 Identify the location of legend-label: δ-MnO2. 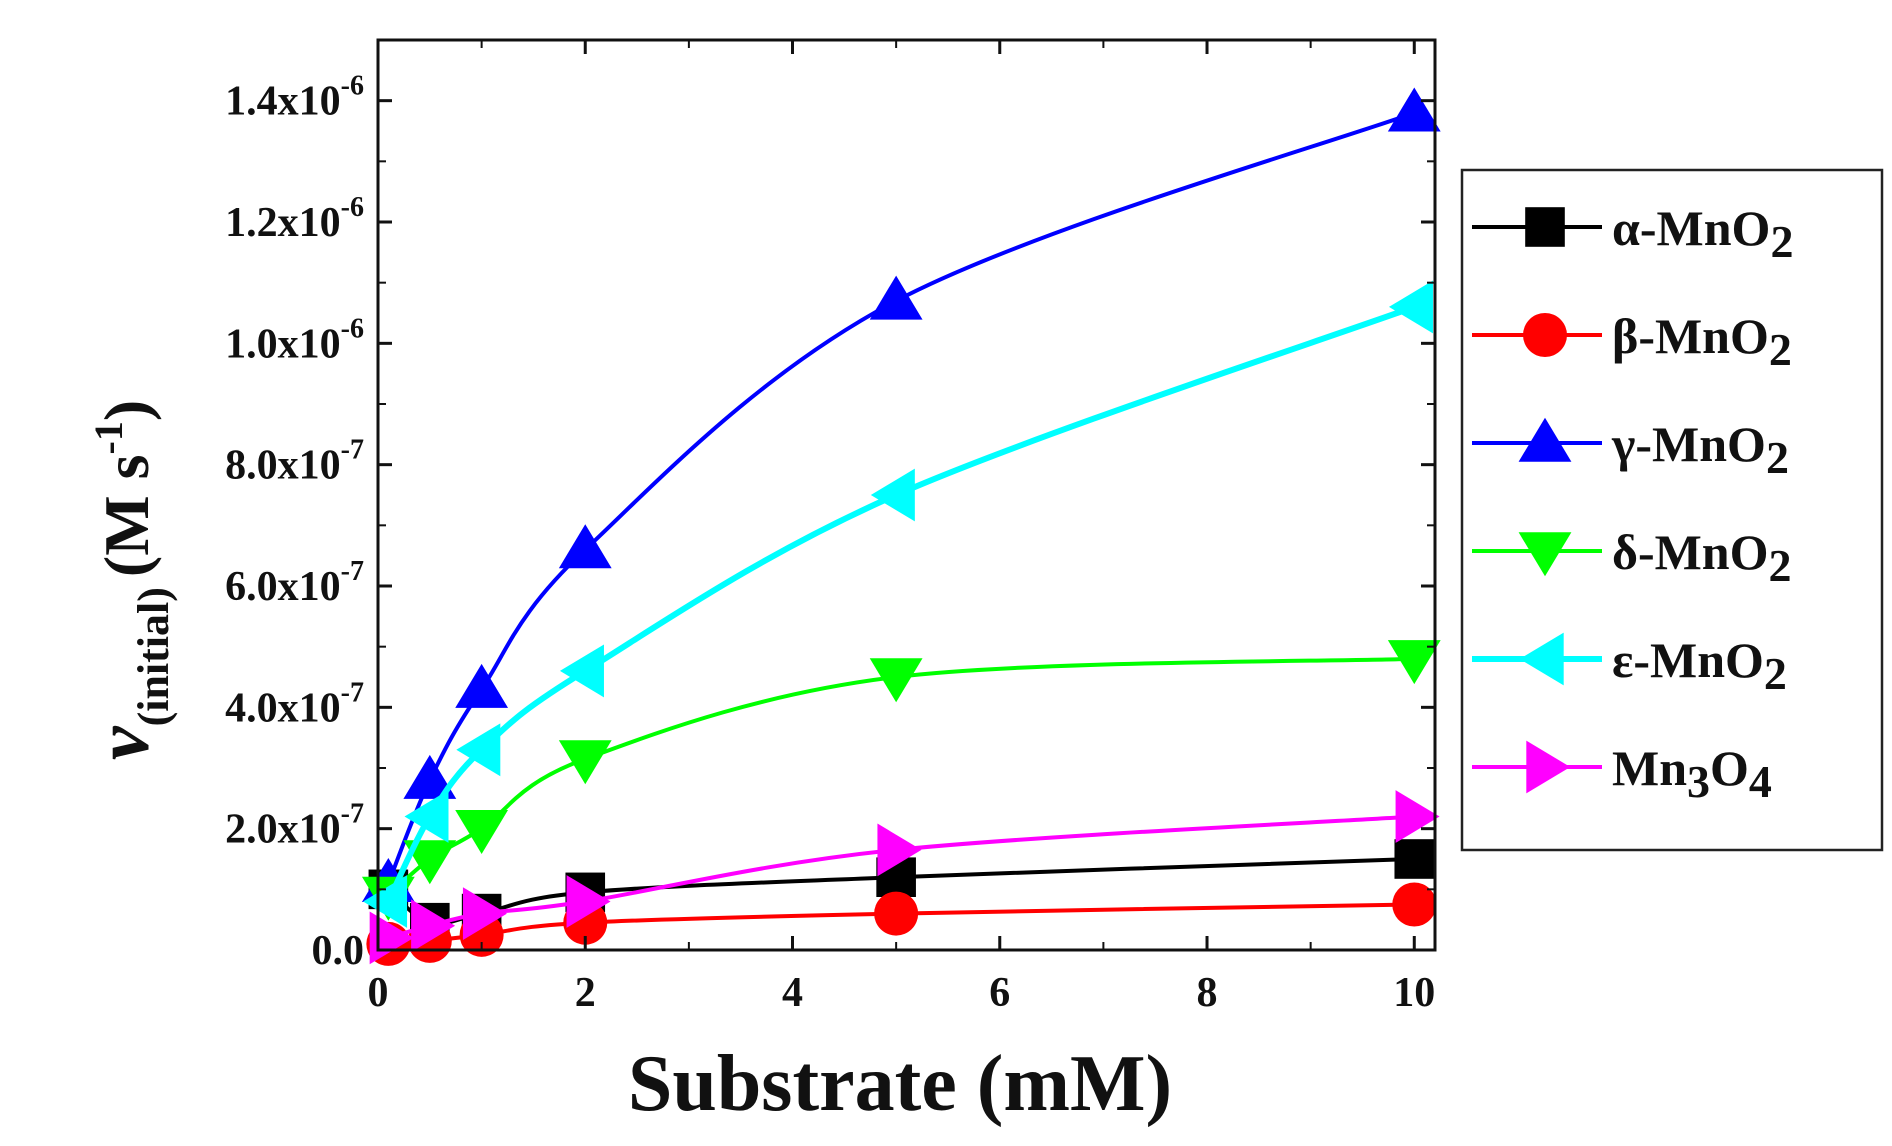
(1702, 557).